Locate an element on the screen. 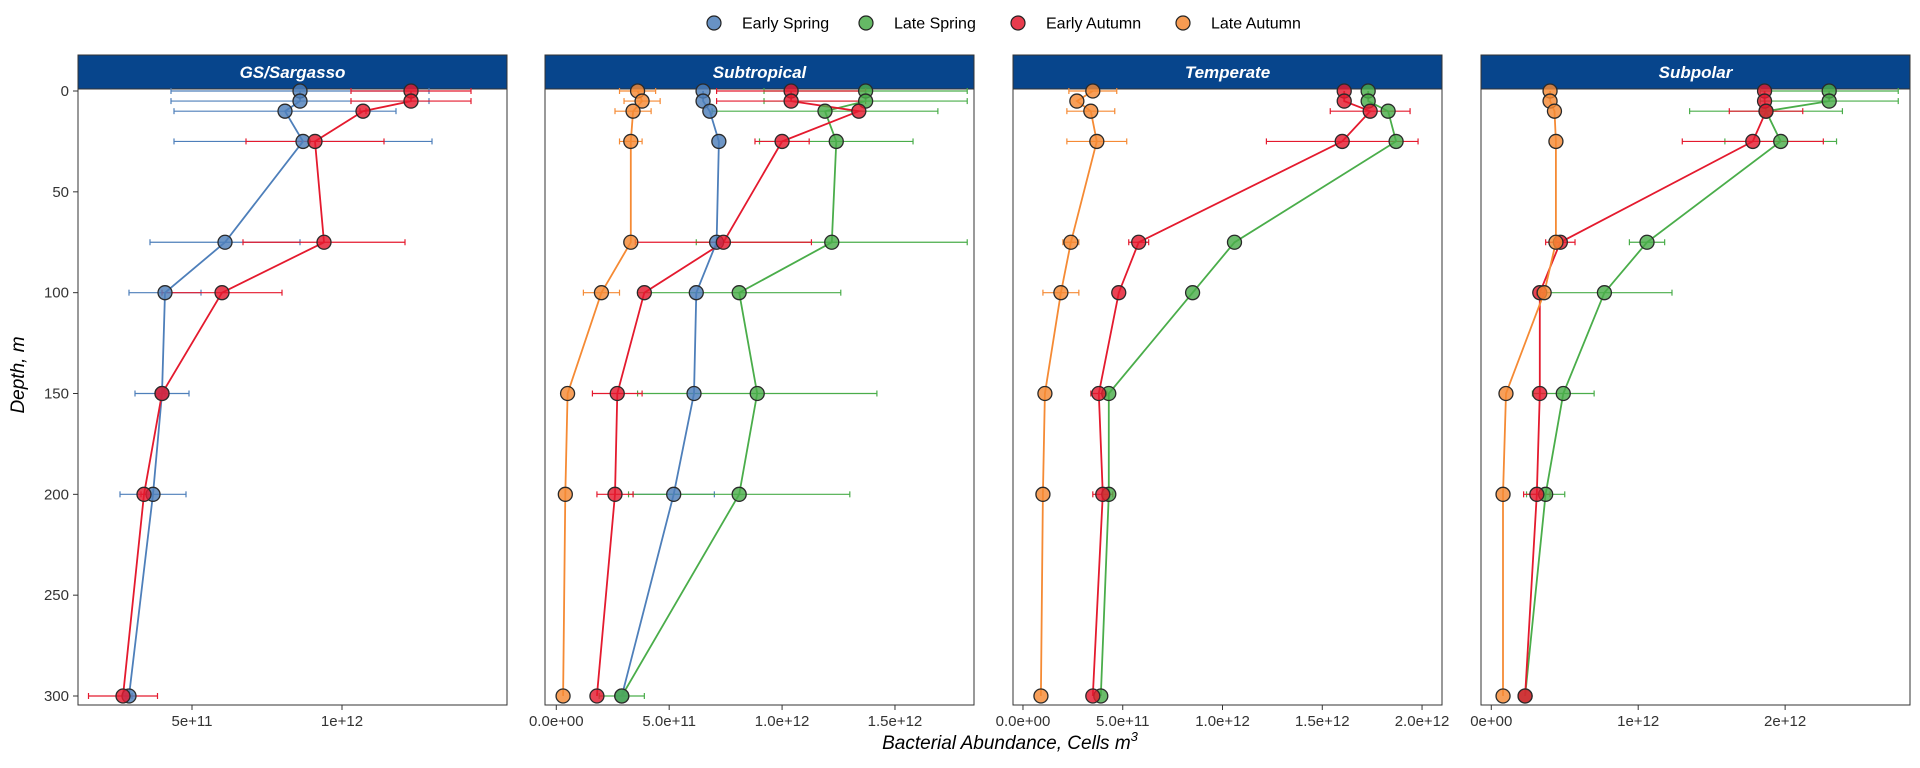 The width and height of the screenshot is (1920, 768). y-tick-label: 200 is located at coordinates (56, 494).